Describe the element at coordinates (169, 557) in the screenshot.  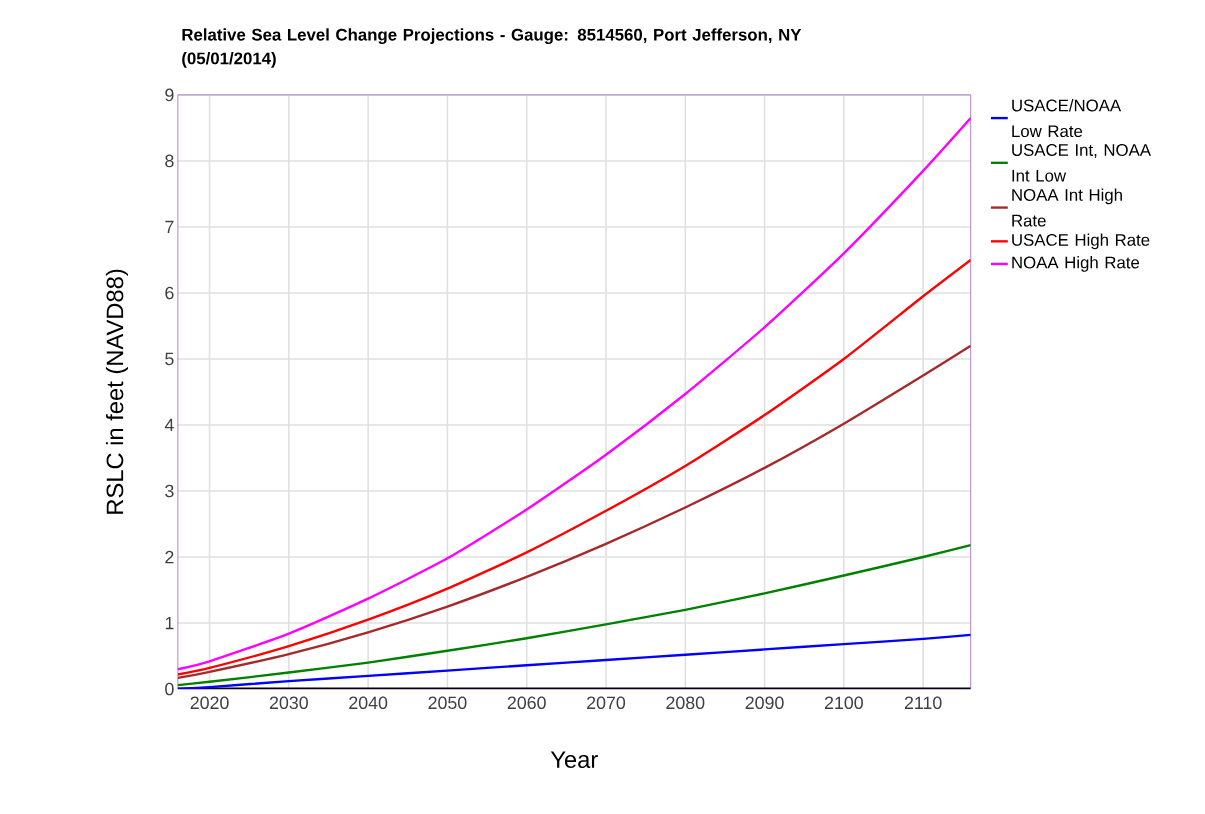
I see `y-tick-label: 2` at that location.